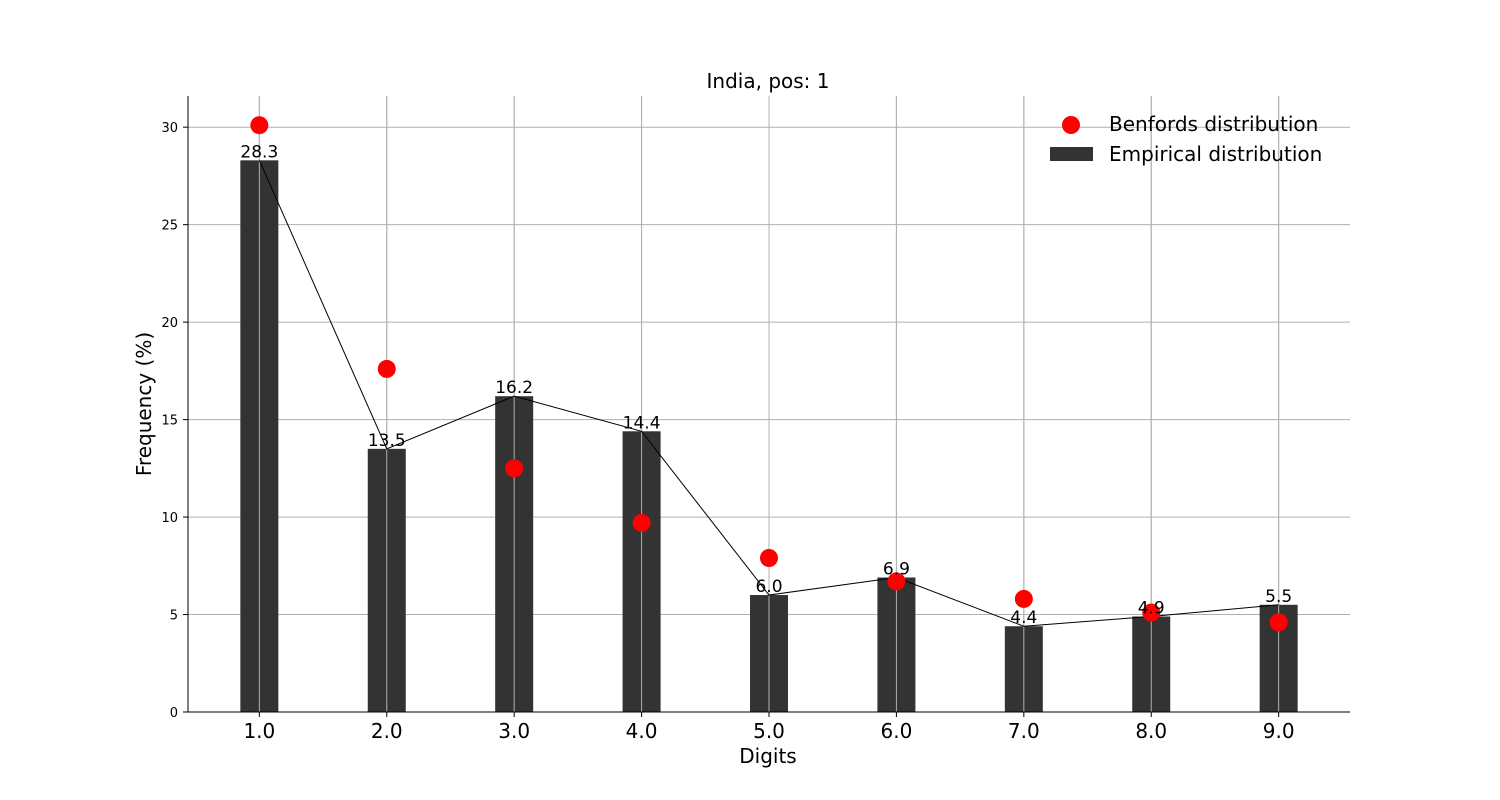 This screenshot has width=1500, height=800. What do you see at coordinates (169, 518) in the screenshot?
I see `y-tick-label: 10` at bounding box center [169, 518].